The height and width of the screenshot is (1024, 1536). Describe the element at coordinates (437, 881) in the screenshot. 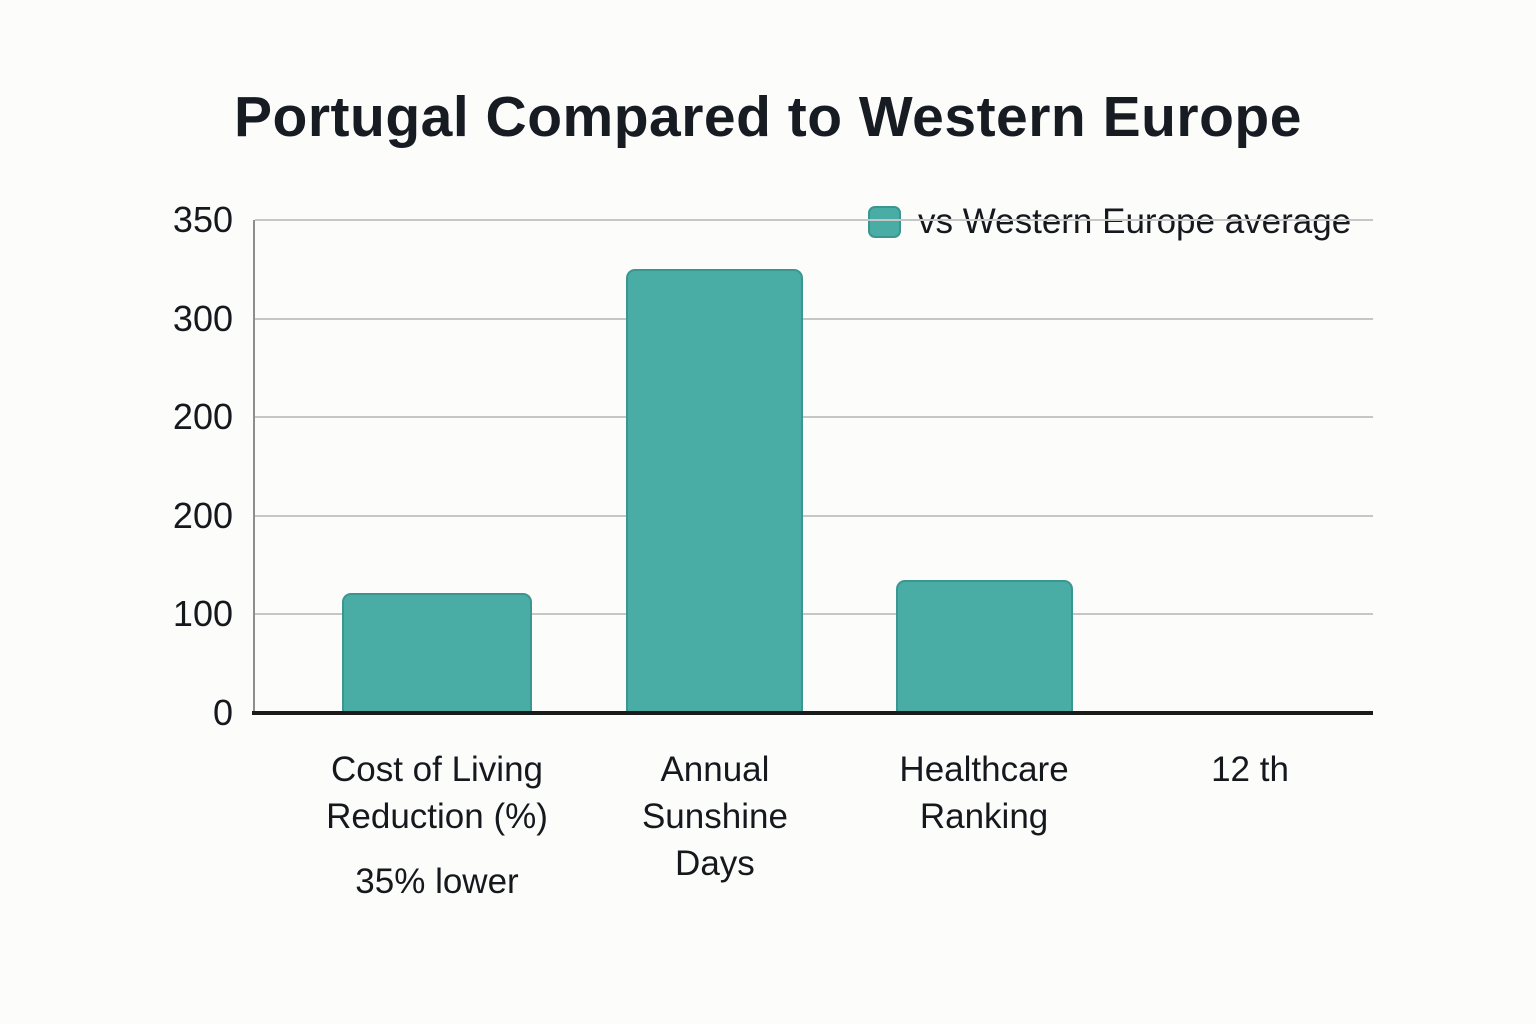

I see `x-category-sublabel: 35% lower` at that location.